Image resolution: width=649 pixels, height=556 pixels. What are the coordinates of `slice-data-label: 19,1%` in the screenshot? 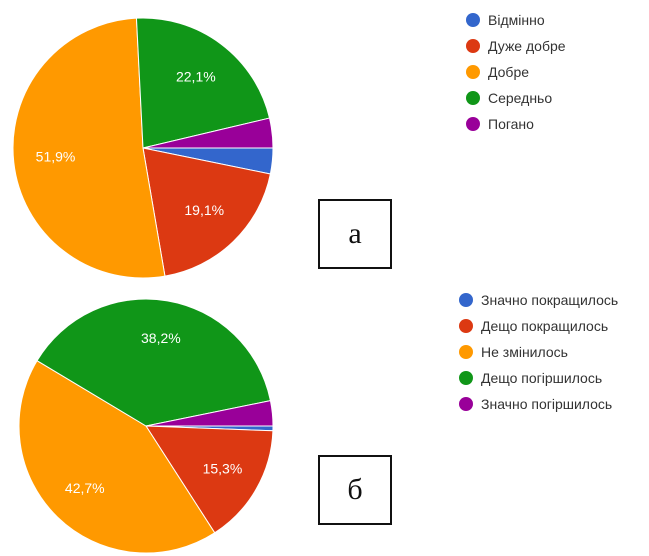 It's located at (204, 210).